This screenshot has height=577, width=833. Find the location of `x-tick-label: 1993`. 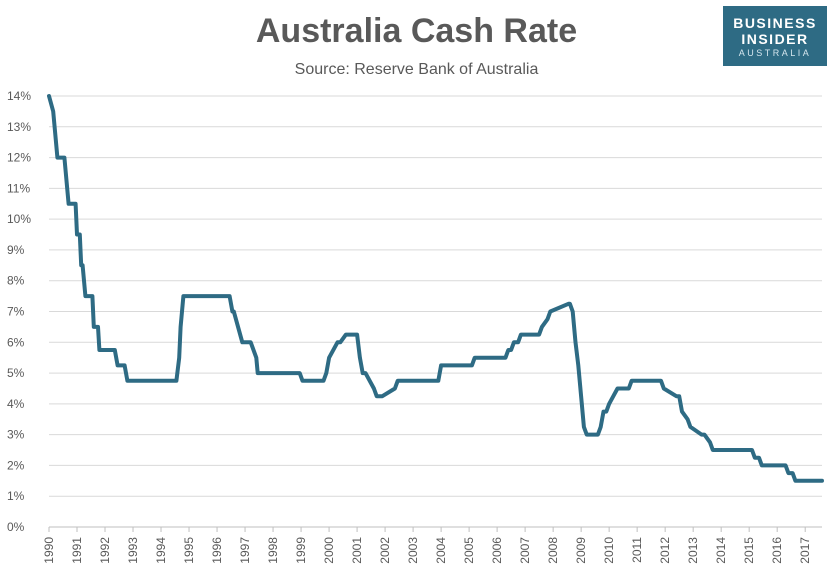

x-tick-label: 1993 is located at coordinates (133, 550).